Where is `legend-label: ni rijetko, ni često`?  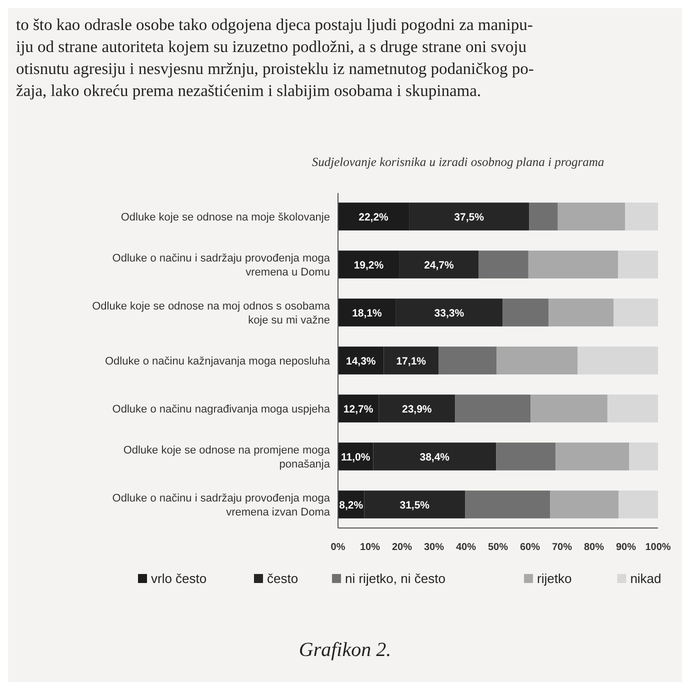 legend-label: ni rijetko, ni često is located at coordinates (395, 578).